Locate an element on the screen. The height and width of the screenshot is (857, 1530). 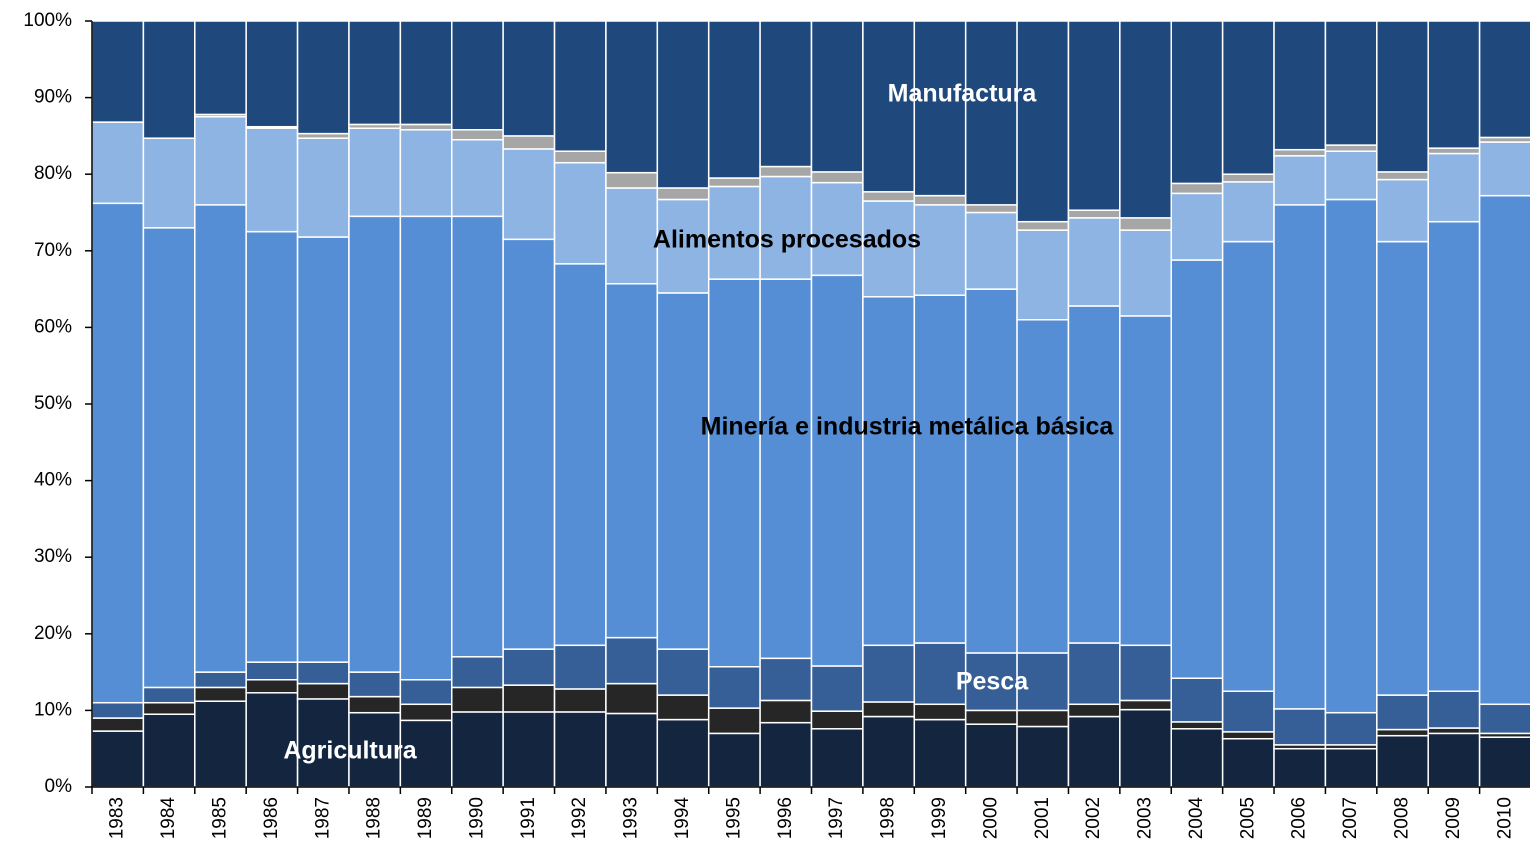
x-tick-label: 2002 is located at coordinates (1093, 818).